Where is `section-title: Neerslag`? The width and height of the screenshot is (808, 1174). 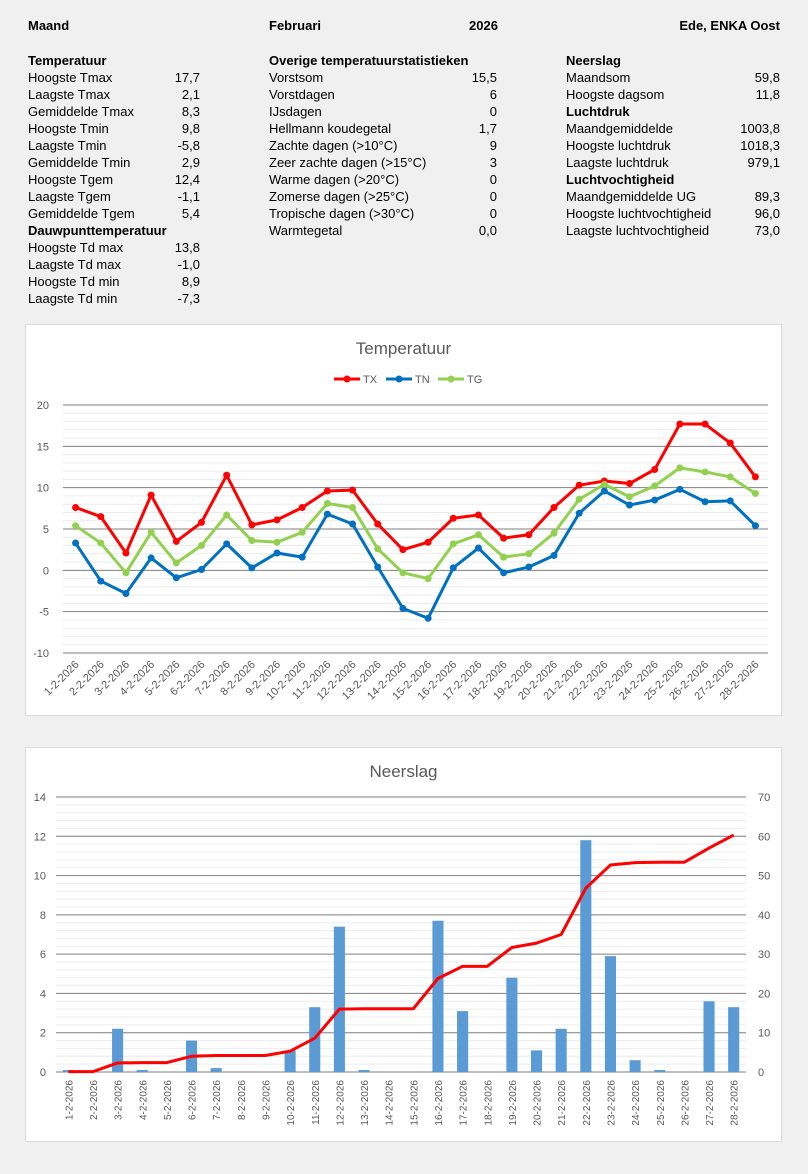
section-title: Neerslag is located at coordinates (593, 60).